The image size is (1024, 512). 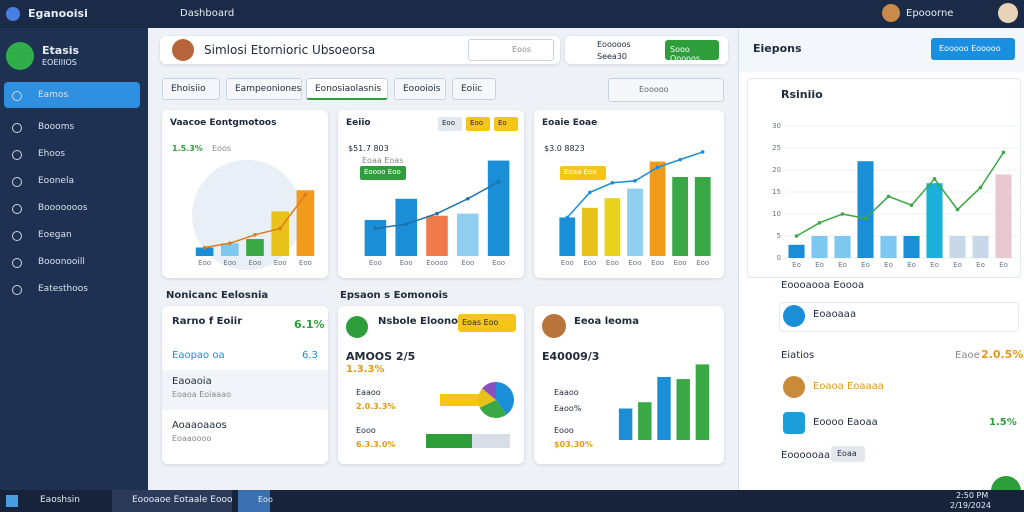 What do you see at coordinates (60, 500) in the screenshot?
I see `task-search: Eaoshsin` at bounding box center [60, 500].